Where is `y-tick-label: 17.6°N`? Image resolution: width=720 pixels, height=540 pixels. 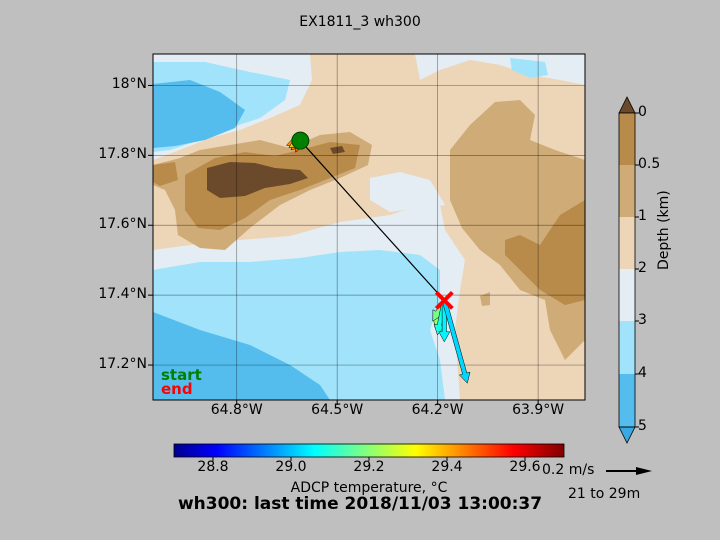
y-tick-label: 17.6°N is located at coordinates (122, 224).